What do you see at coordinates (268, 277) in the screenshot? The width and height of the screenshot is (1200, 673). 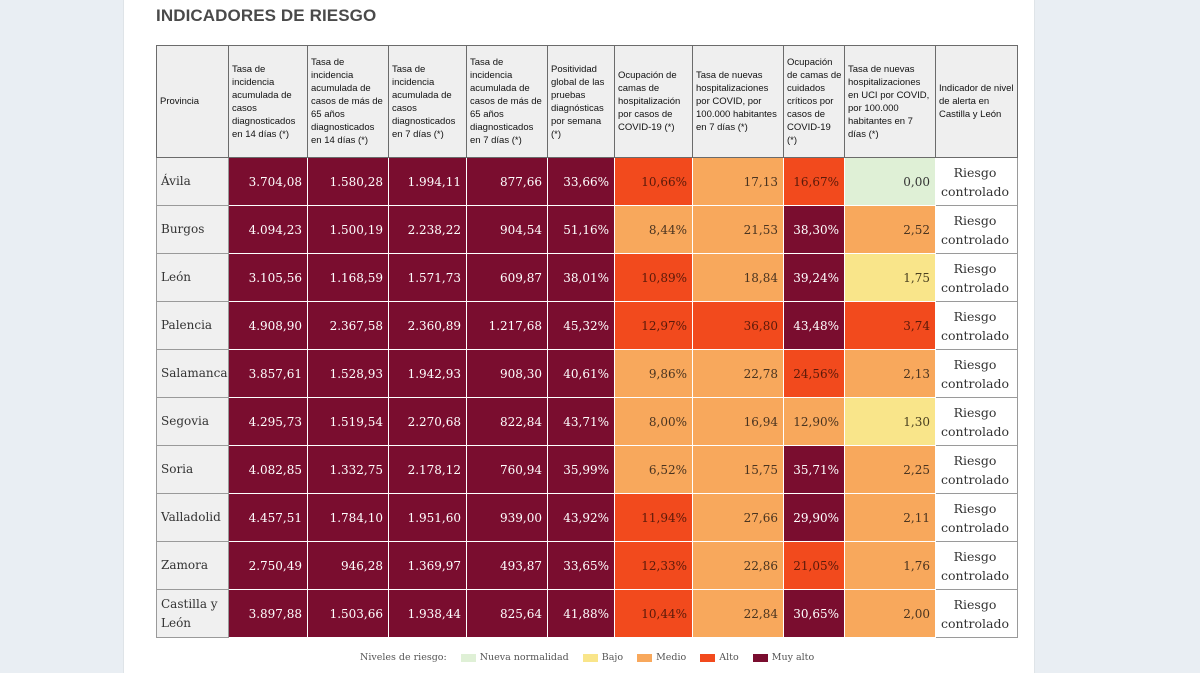 I see `value-cell: 3.105,56` at bounding box center [268, 277].